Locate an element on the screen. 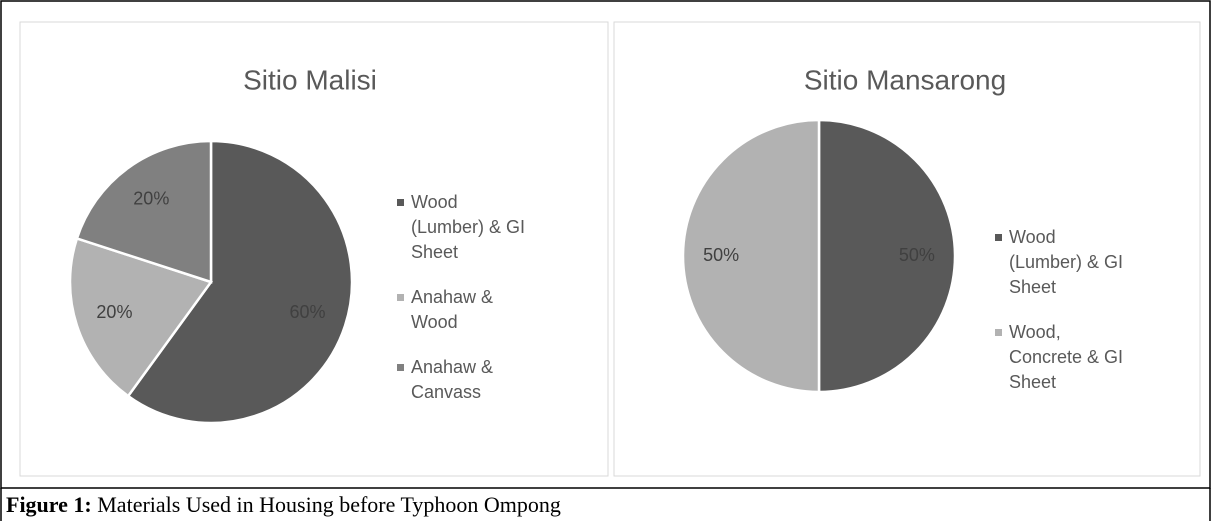 The height and width of the screenshot is (521, 1212). legend-label: Wood, Concrete & GI Sheet is located at coordinates (1066, 357).